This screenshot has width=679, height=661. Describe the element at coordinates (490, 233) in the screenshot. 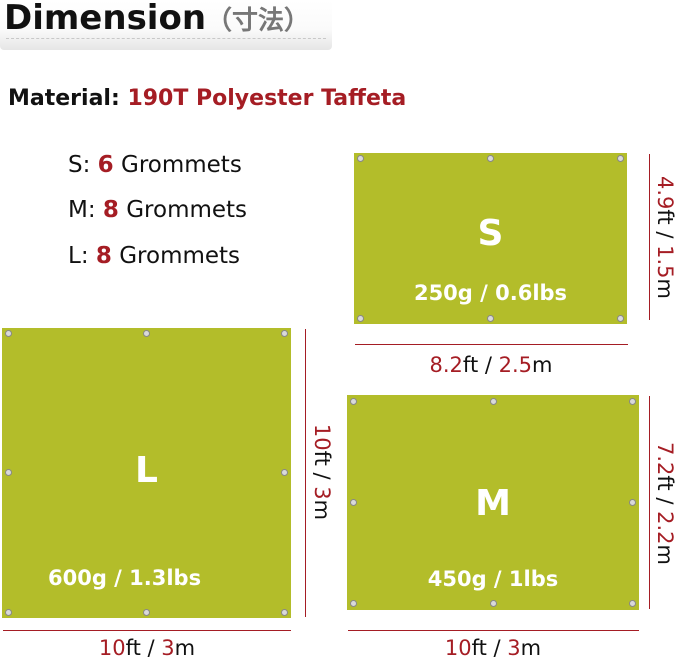

I see `tarp-s-label: S` at that location.